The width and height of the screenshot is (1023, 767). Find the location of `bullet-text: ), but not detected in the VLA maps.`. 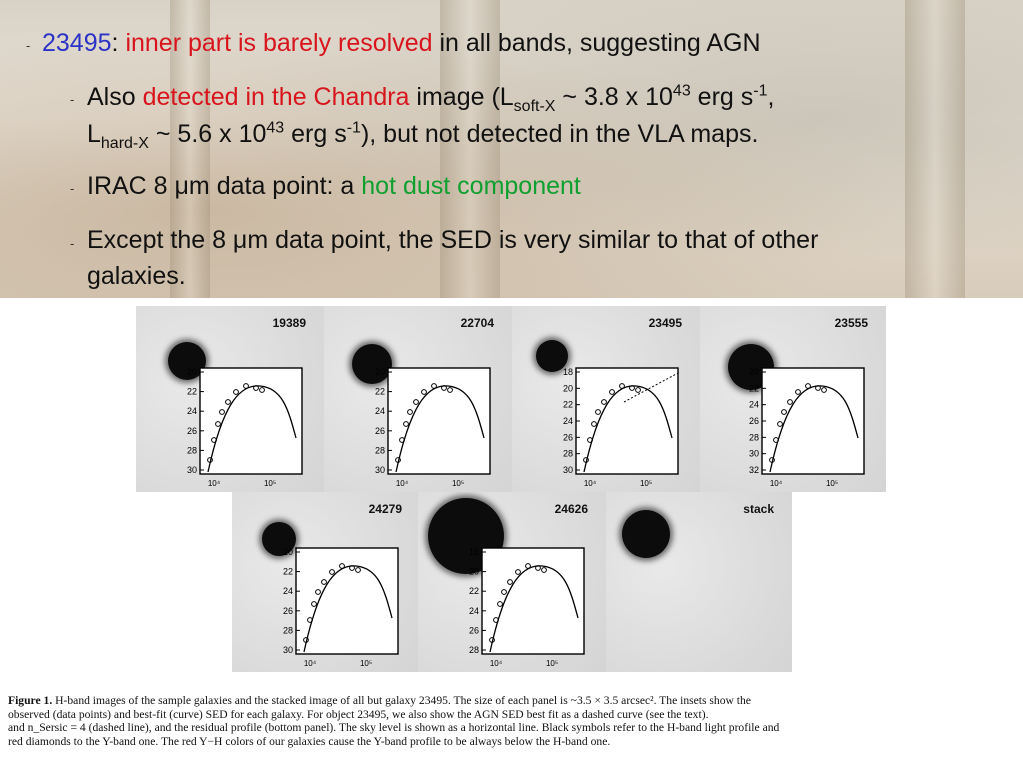

bullet-text: ), but not detected in the VLA maps. is located at coordinates (559, 134).